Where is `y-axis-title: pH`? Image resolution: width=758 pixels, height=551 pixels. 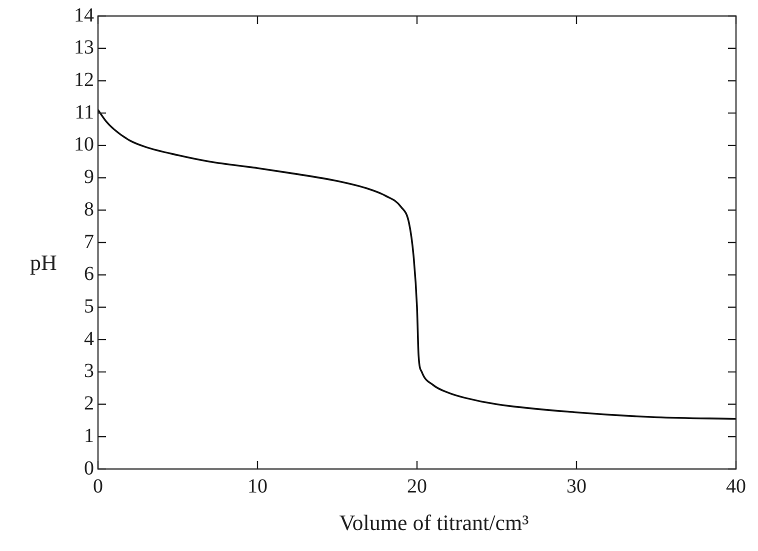
y-axis-title: pH is located at coordinates (43, 263).